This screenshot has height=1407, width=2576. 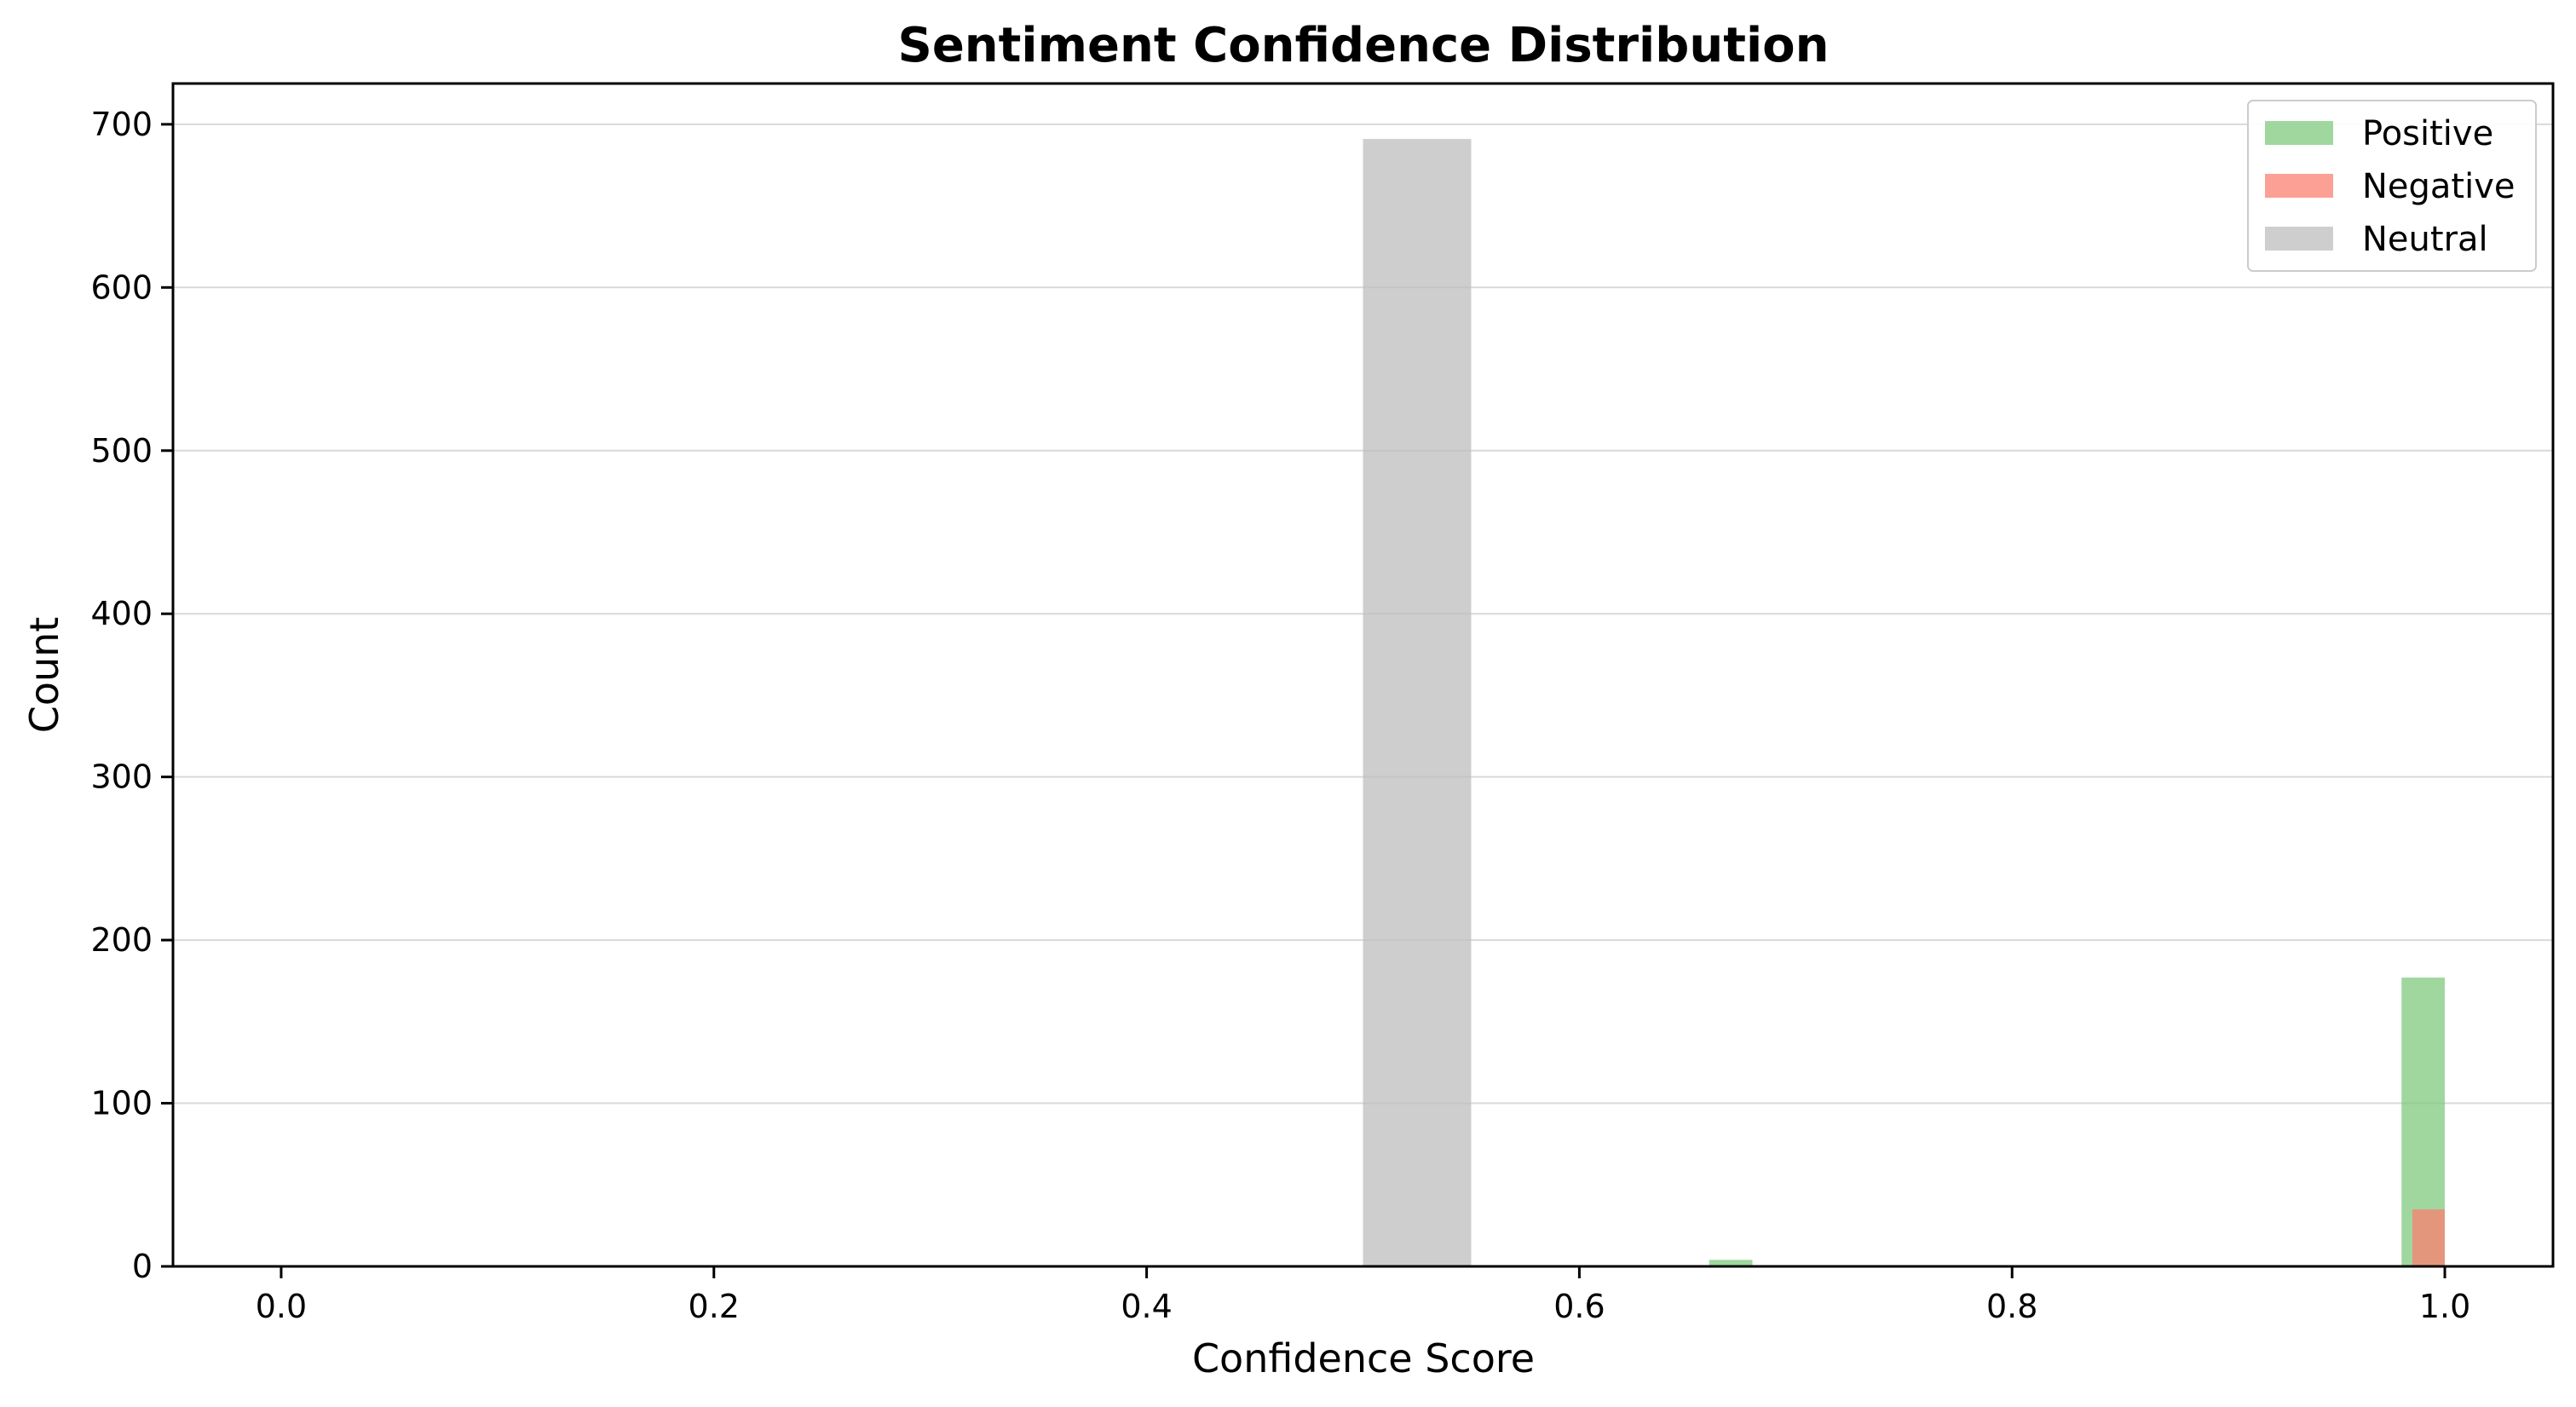 I want to click on histogram-bar-negative, so click(x=2429, y=1237).